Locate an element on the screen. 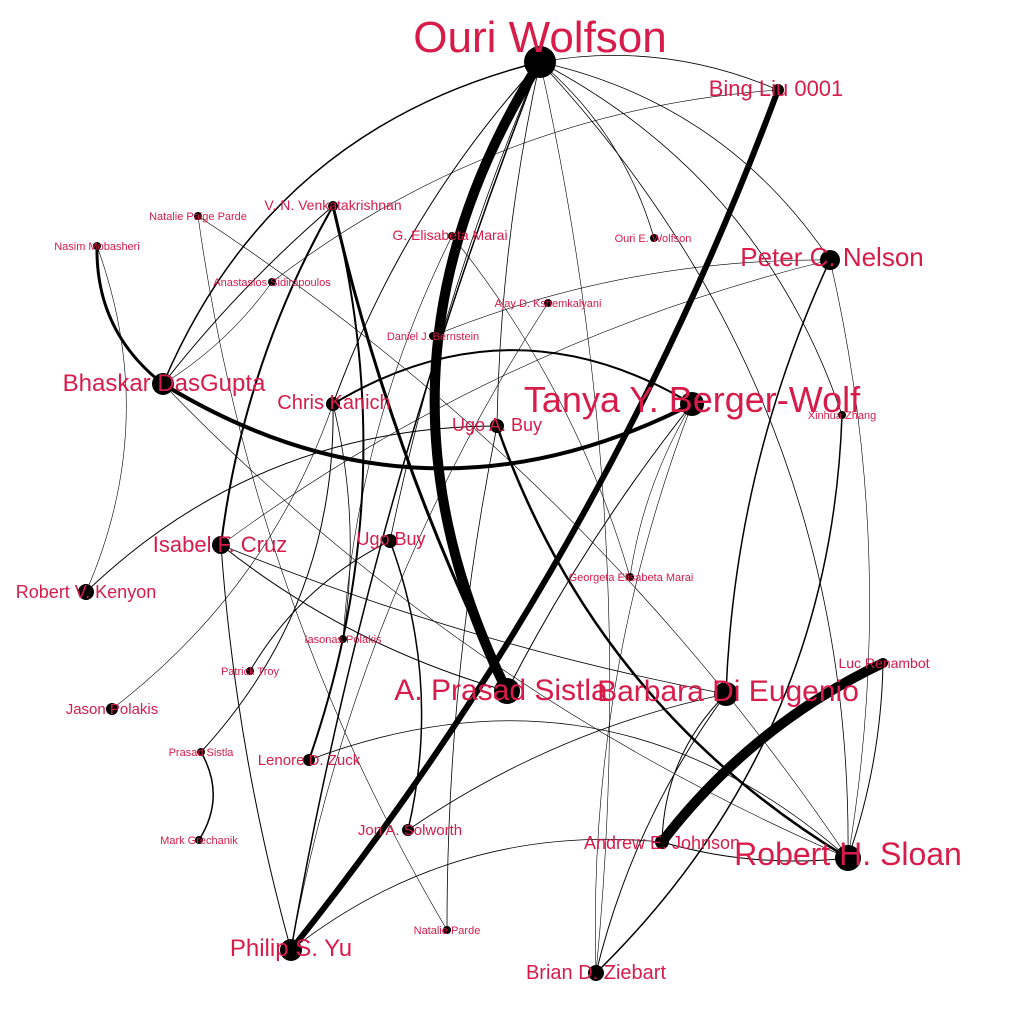 This screenshot has width=1024, height=1024. edge-ouri-wolfson-xinhua is located at coordinates (691, 238).